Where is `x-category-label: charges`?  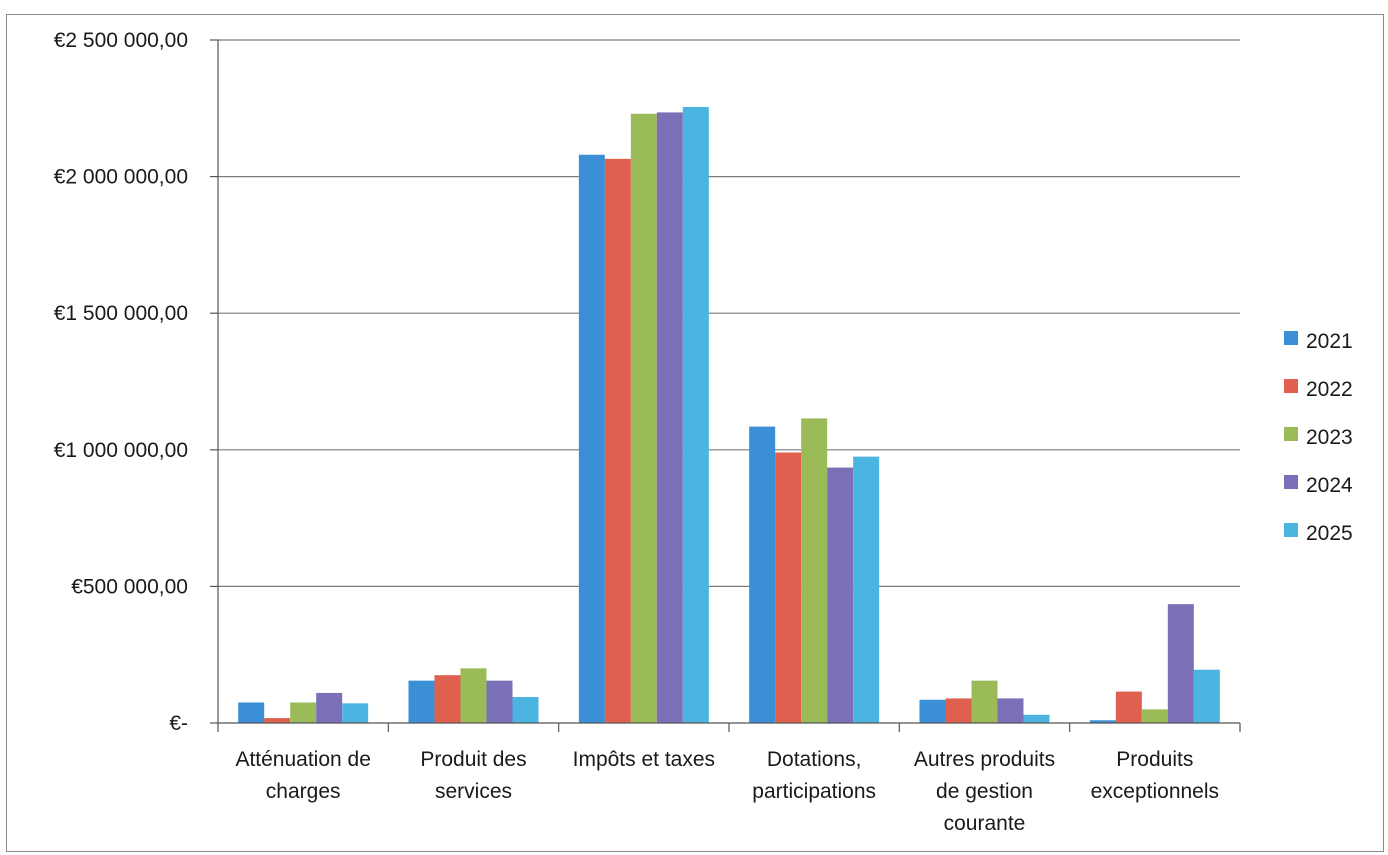
x-category-label: charges is located at coordinates (303, 791).